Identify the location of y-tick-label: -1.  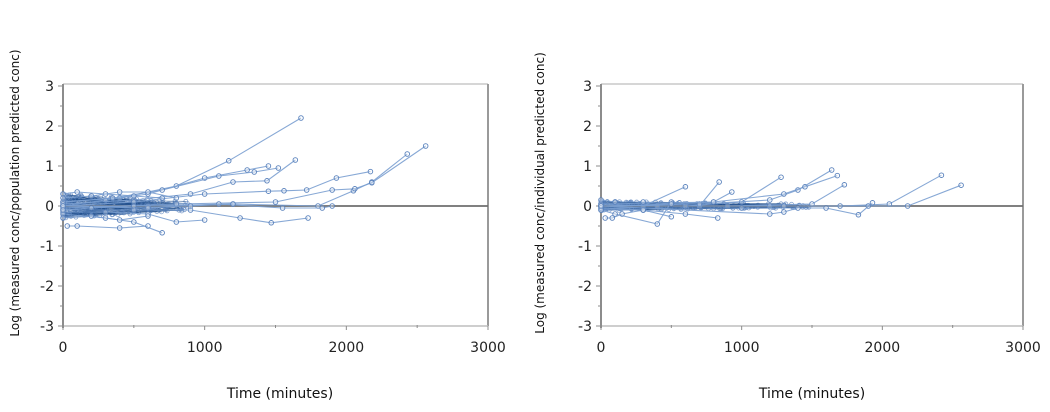
(47, 247).